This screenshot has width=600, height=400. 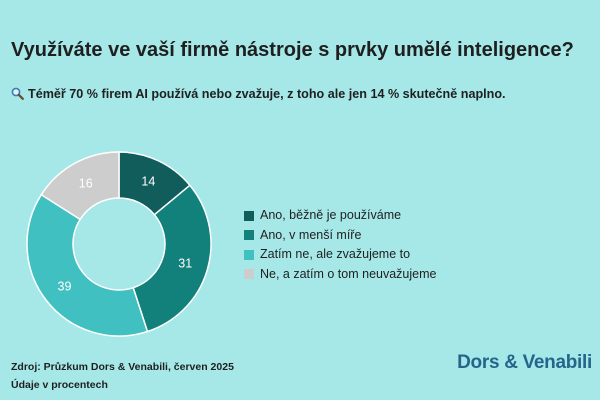 I want to click on donut-slice-zatim-ne-ale-zvazujeme-to, so click(x=87, y=265).